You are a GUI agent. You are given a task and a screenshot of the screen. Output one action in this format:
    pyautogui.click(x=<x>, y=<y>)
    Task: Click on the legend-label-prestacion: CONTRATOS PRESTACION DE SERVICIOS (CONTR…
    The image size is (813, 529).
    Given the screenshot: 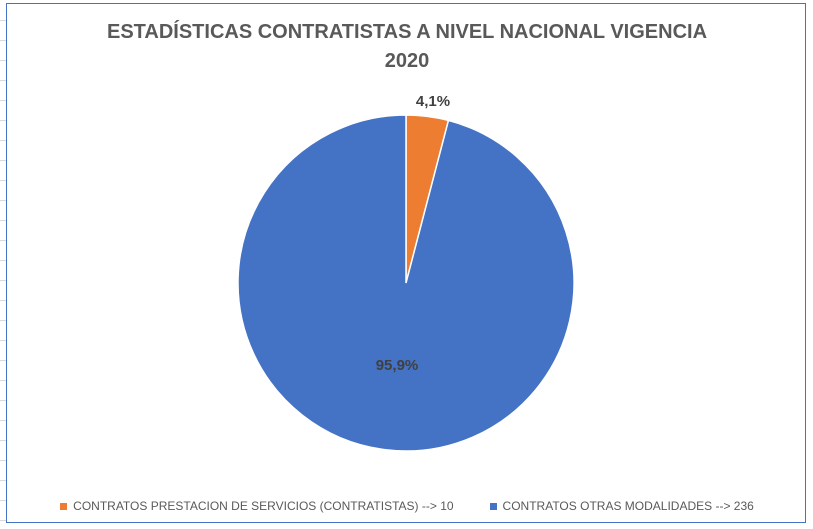 What is the action you would take?
    pyautogui.click(x=263, y=506)
    